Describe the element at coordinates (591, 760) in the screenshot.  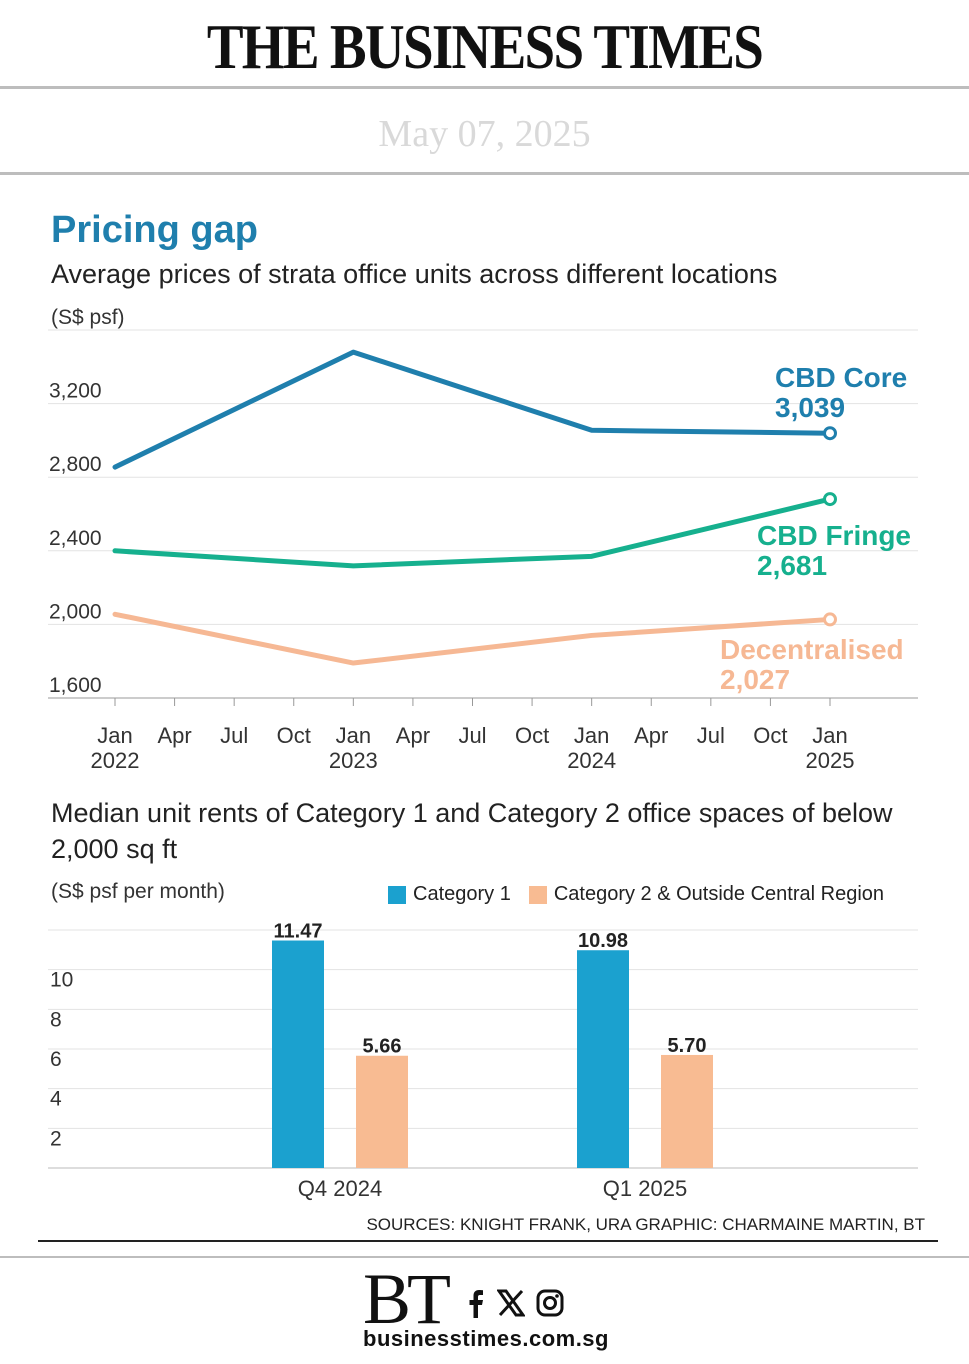
I see `x-tick-year: 2024` at that location.